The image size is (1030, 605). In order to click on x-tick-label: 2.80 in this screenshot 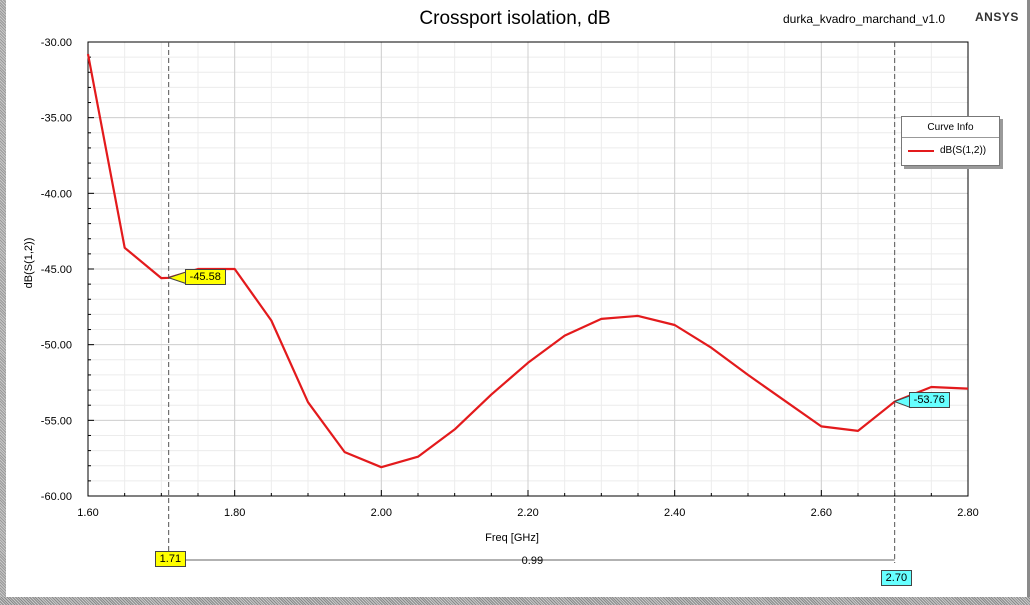, I will do `click(967, 513)`.